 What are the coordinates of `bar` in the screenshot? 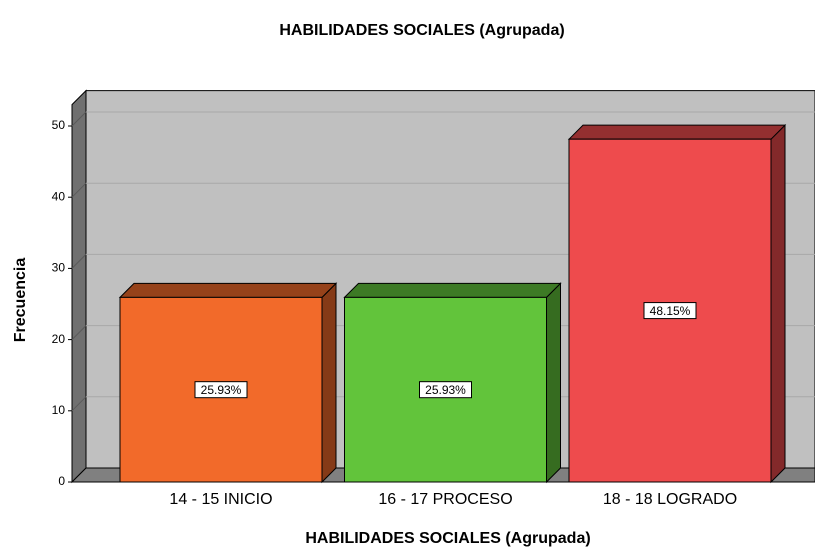 It's located at (221, 389).